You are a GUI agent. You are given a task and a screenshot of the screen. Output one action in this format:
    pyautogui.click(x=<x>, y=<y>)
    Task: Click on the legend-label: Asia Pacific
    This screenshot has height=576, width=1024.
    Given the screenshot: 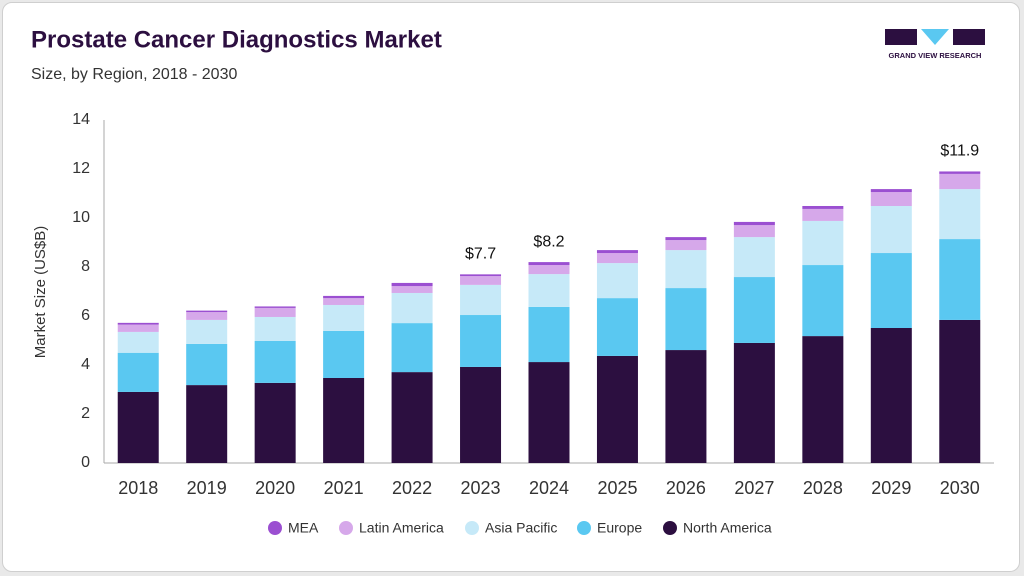 What is the action you would take?
    pyautogui.click(x=521, y=528)
    